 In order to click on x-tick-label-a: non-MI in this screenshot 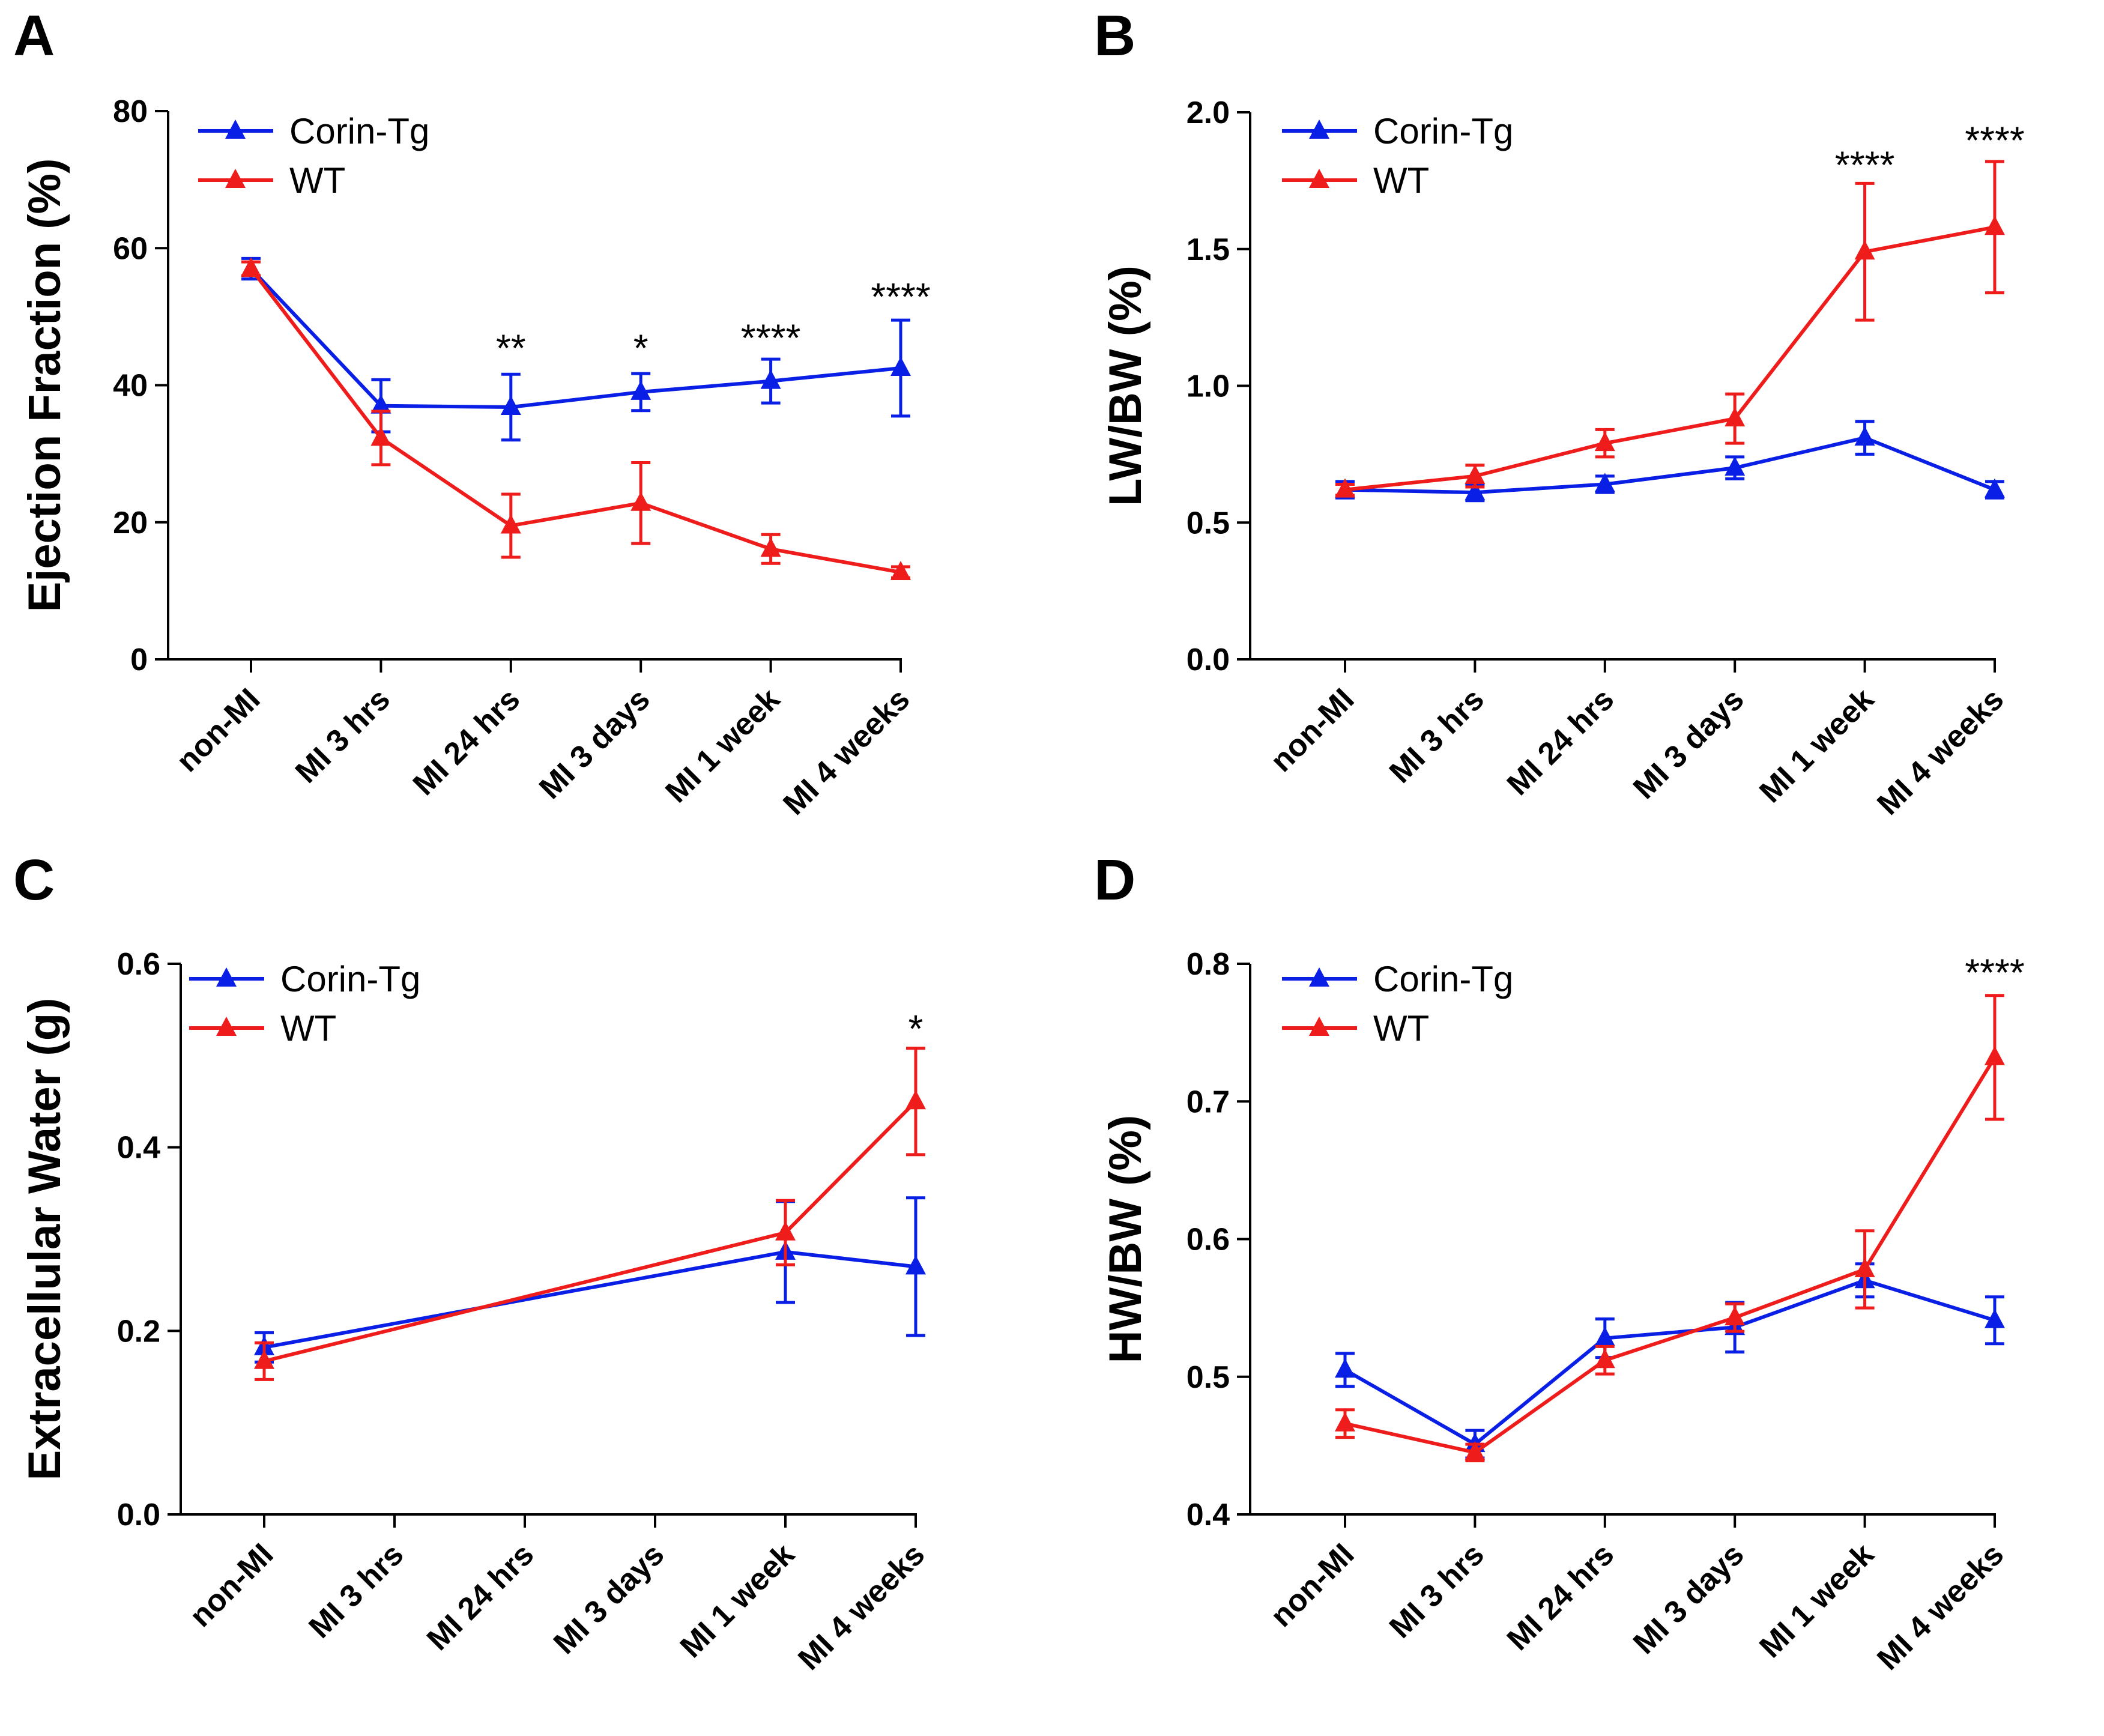, I will do `click(218, 730)`.